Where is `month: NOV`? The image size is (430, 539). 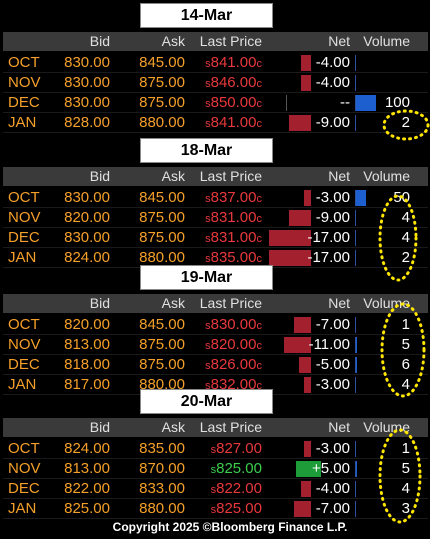 month: NOV is located at coordinates (24, 217).